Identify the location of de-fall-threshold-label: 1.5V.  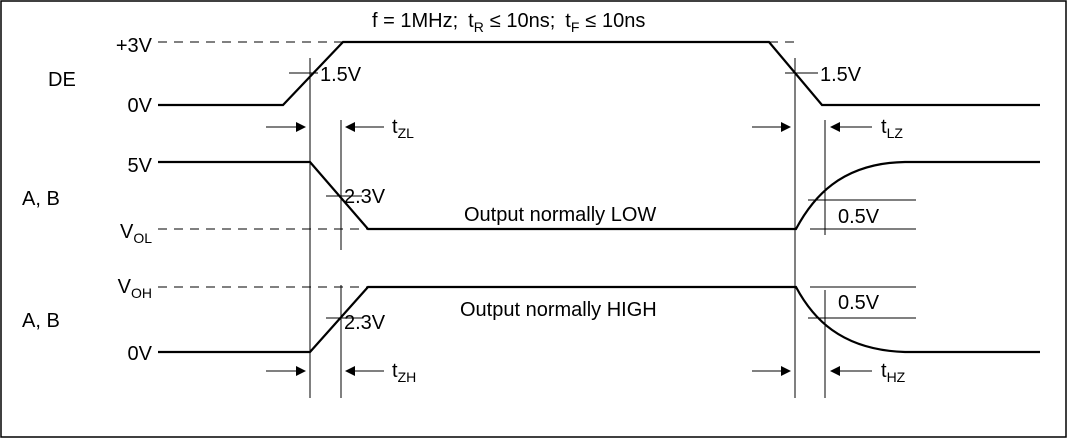
(841, 75).